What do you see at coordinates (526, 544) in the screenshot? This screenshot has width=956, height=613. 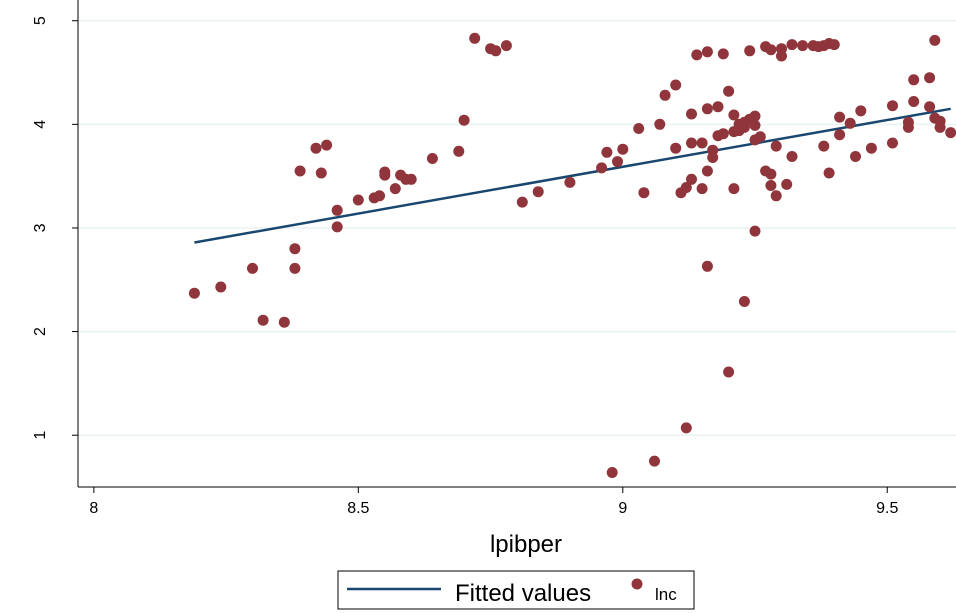 I see `x-axis-title: lpibper` at bounding box center [526, 544].